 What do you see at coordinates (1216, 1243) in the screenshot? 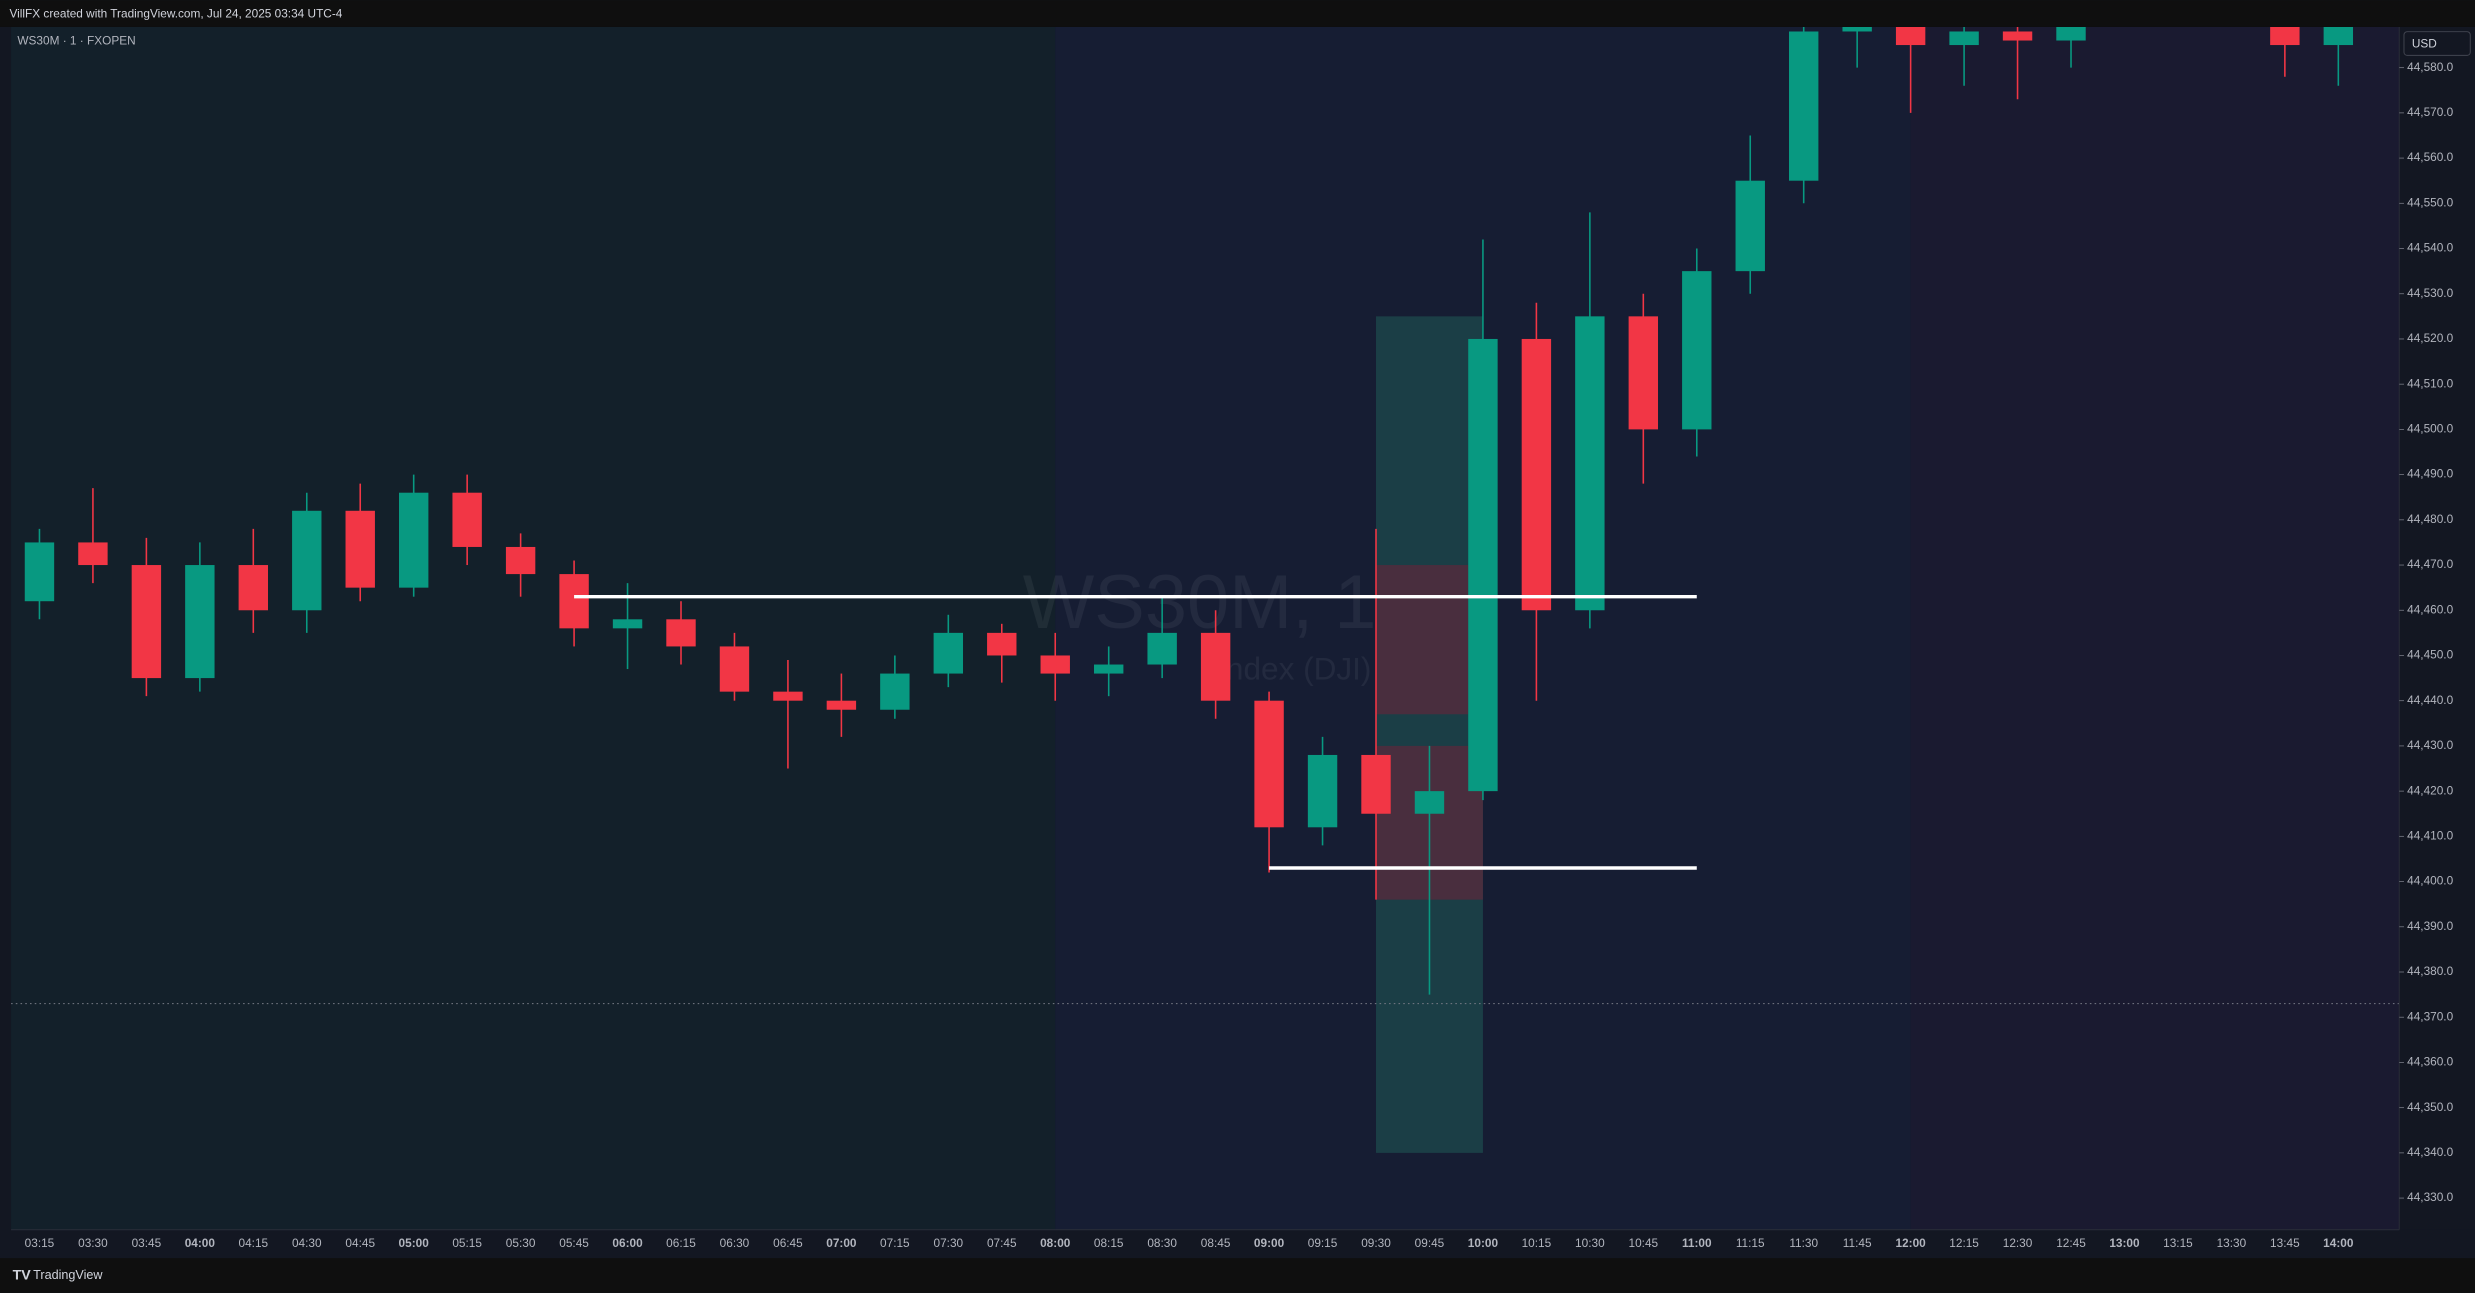
I see `x-tick-label: 08:45` at bounding box center [1216, 1243].